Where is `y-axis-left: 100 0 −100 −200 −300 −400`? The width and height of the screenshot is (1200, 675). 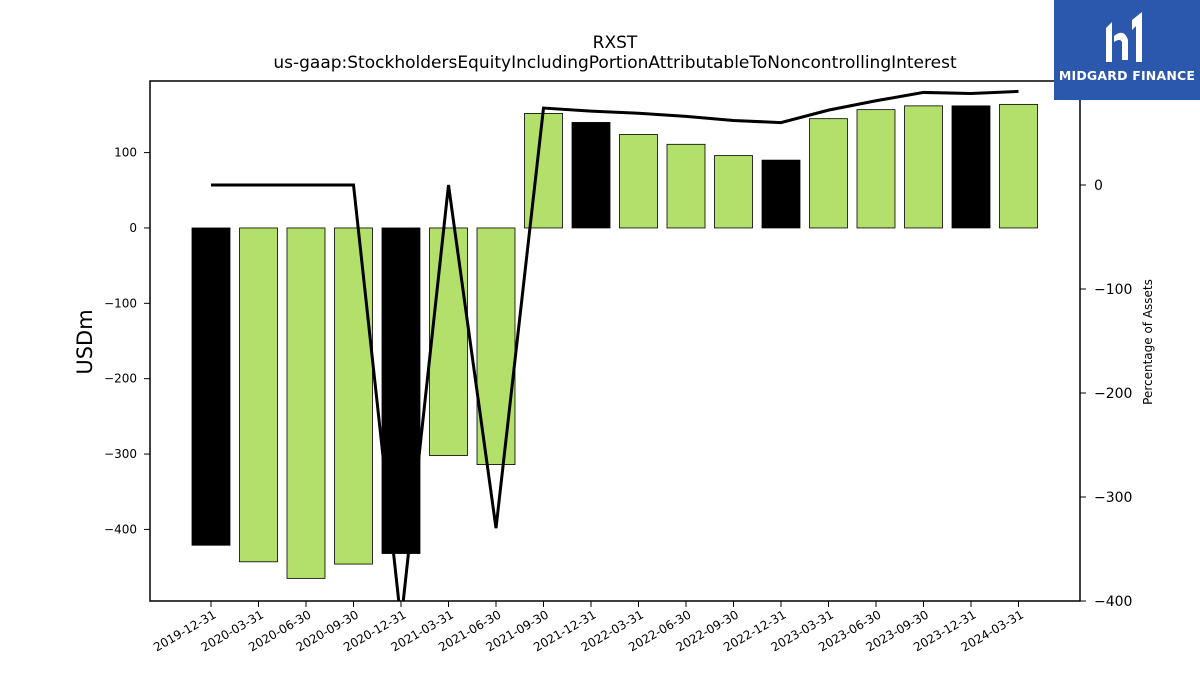
y-axis-left: 100 0 −100 −200 −300 −400 is located at coordinates (127, 341).